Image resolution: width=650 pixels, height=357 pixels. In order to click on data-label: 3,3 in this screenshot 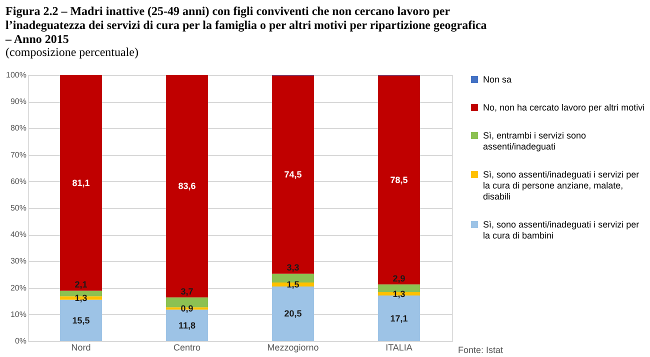, I will do `click(293, 267)`.